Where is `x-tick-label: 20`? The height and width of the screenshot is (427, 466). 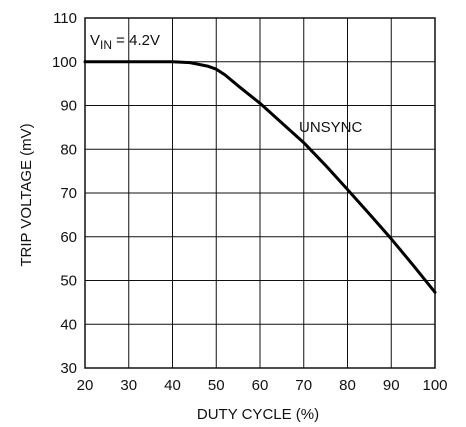
x-tick-label: 20 is located at coordinates (85, 385).